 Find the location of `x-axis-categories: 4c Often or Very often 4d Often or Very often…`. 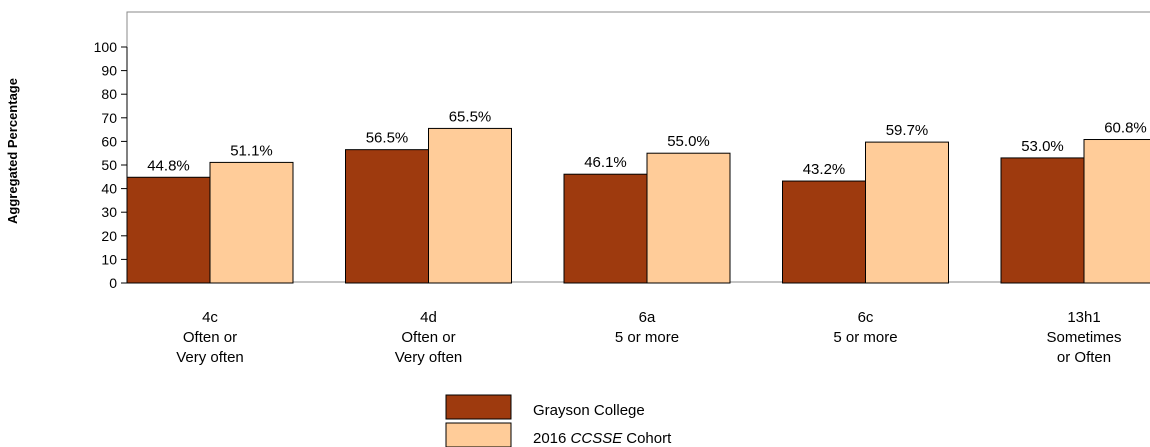

x-axis-categories: 4c Often or Very often 4d Often or Very often… is located at coordinates (648, 337).